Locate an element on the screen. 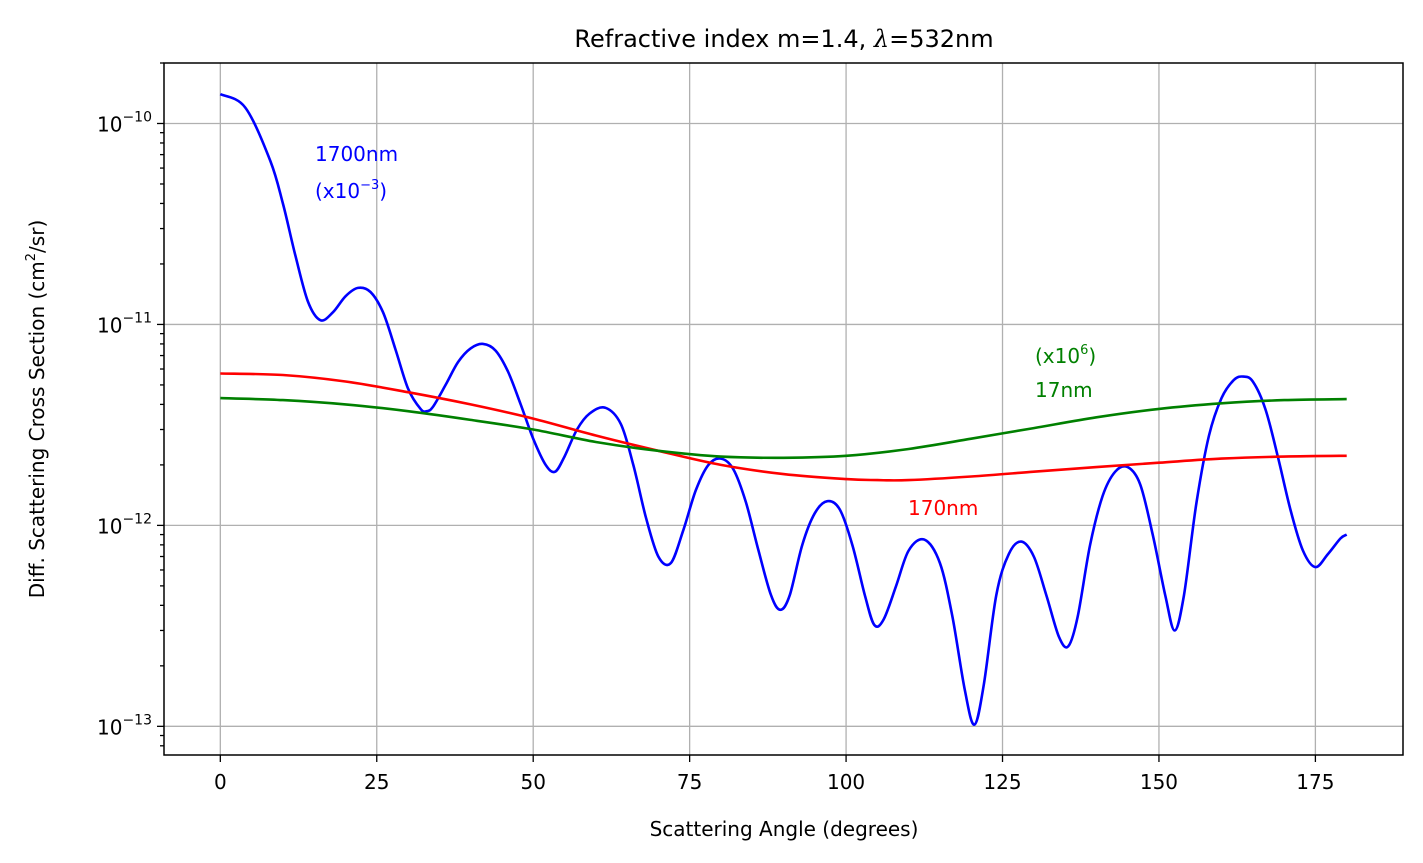  x-tick-label-175: 175 is located at coordinates (1315, 782).